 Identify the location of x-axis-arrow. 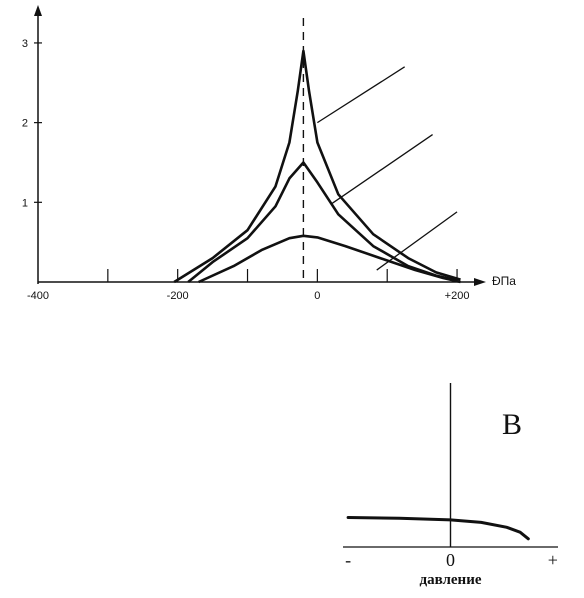
(480, 282).